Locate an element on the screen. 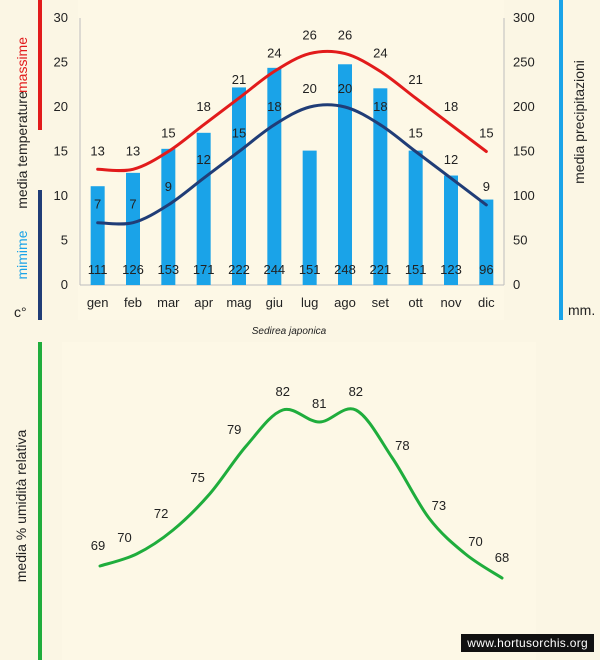 Image resolution: width=600 pixels, height=660 pixels. month-label: giu is located at coordinates (274, 302).